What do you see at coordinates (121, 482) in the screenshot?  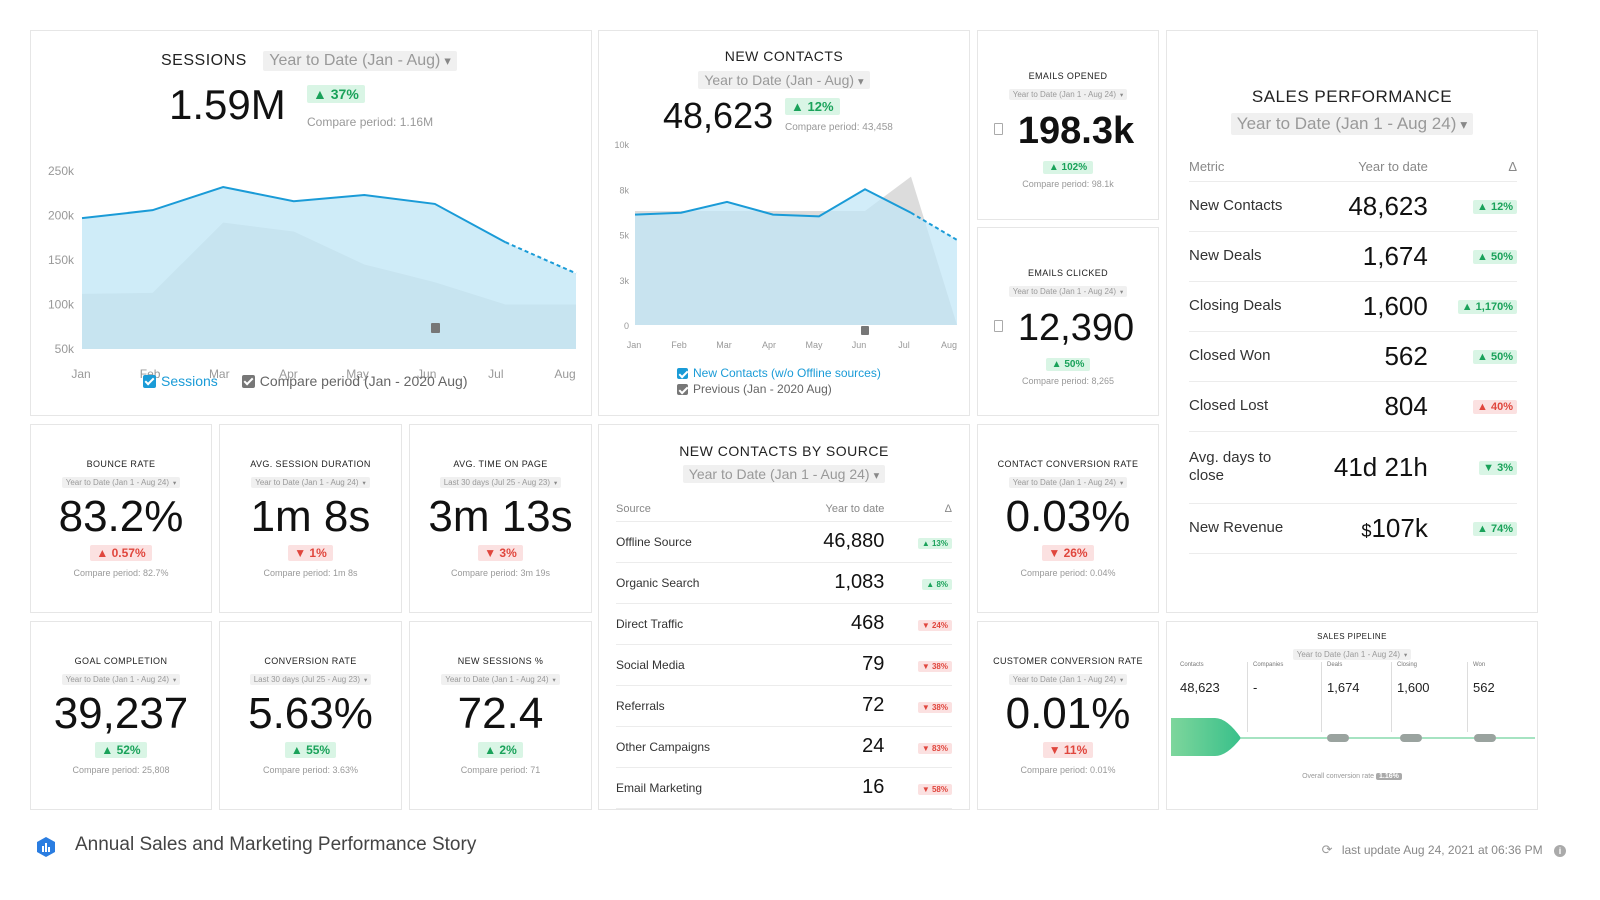 I see `bounce-rate-period-dropdown: Year to Date (Jan 1 - Aug 24) ▾` at bounding box center [121, 482].